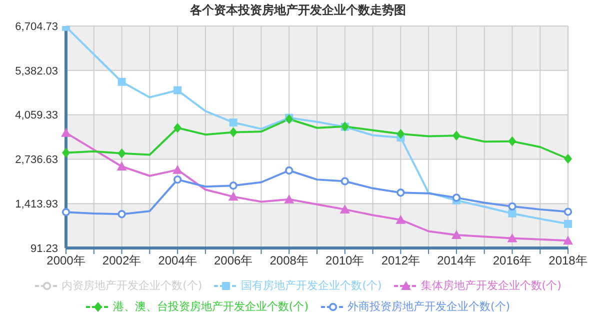 The height and width of the screenshot is (329, 596). What do you see at coordinates (456, 261) in the screenshot?
I see `x-tick-label: 2014年` at bounding box center [456, 261].